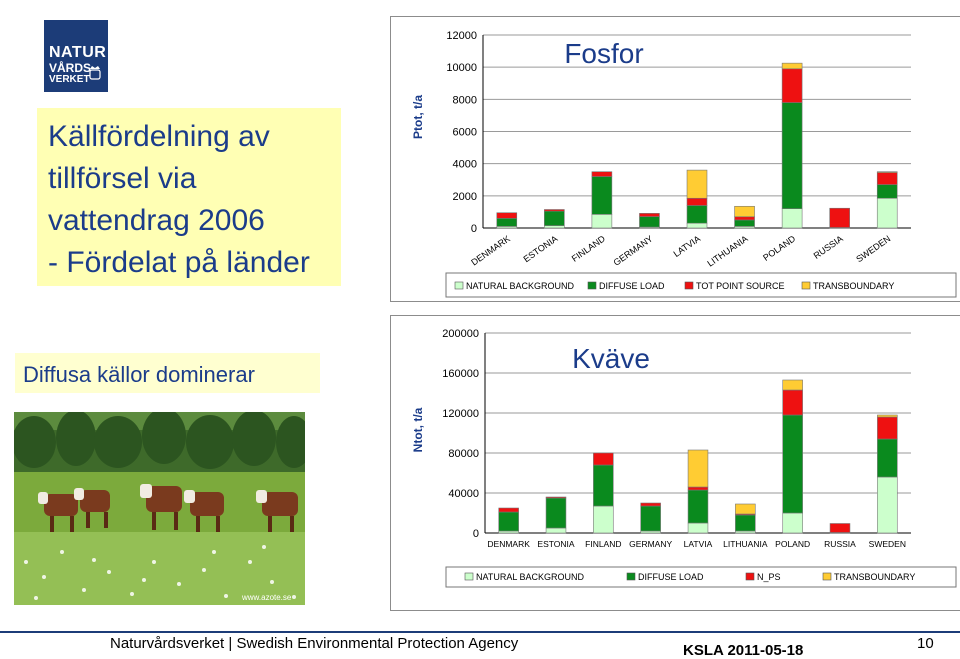  What do you see at coordinates (461, 68) in the screenshot?
I see `y-tick-label: 10000` at bounding box center [461, 68].